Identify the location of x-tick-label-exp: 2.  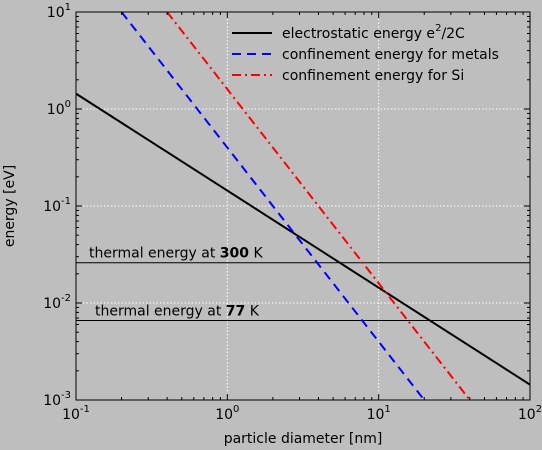
(539, 409).